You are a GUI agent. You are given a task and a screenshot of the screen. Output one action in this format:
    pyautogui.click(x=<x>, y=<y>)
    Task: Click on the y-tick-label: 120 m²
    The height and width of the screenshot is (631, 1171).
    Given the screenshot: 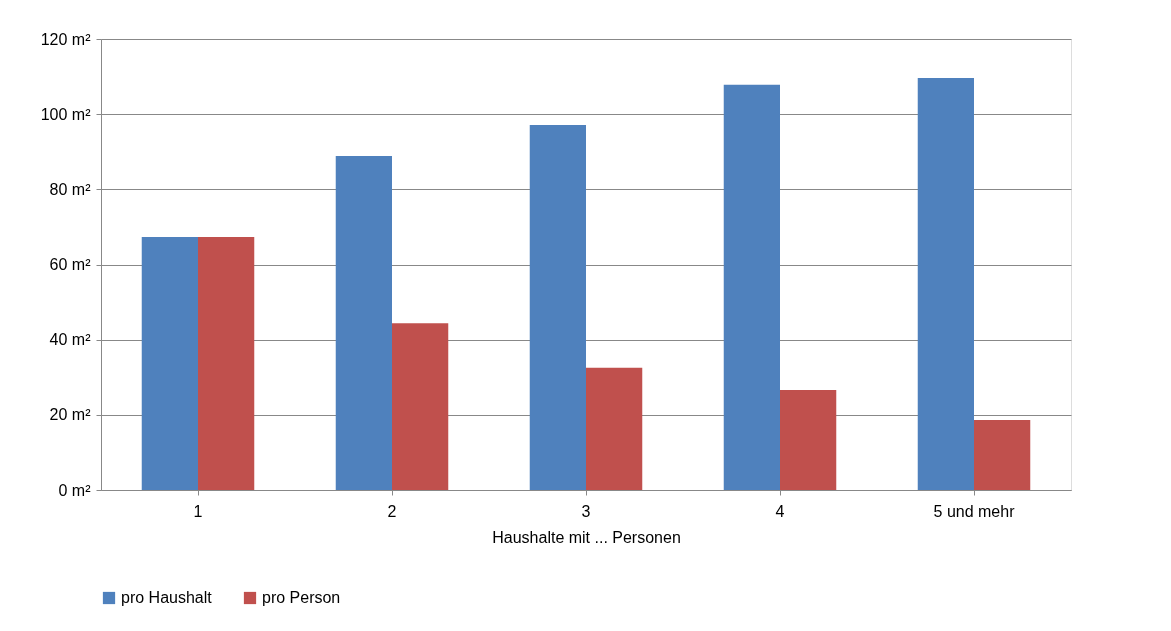 What is the action you would take?
    pyautogui.click(x=66, y=39)
    